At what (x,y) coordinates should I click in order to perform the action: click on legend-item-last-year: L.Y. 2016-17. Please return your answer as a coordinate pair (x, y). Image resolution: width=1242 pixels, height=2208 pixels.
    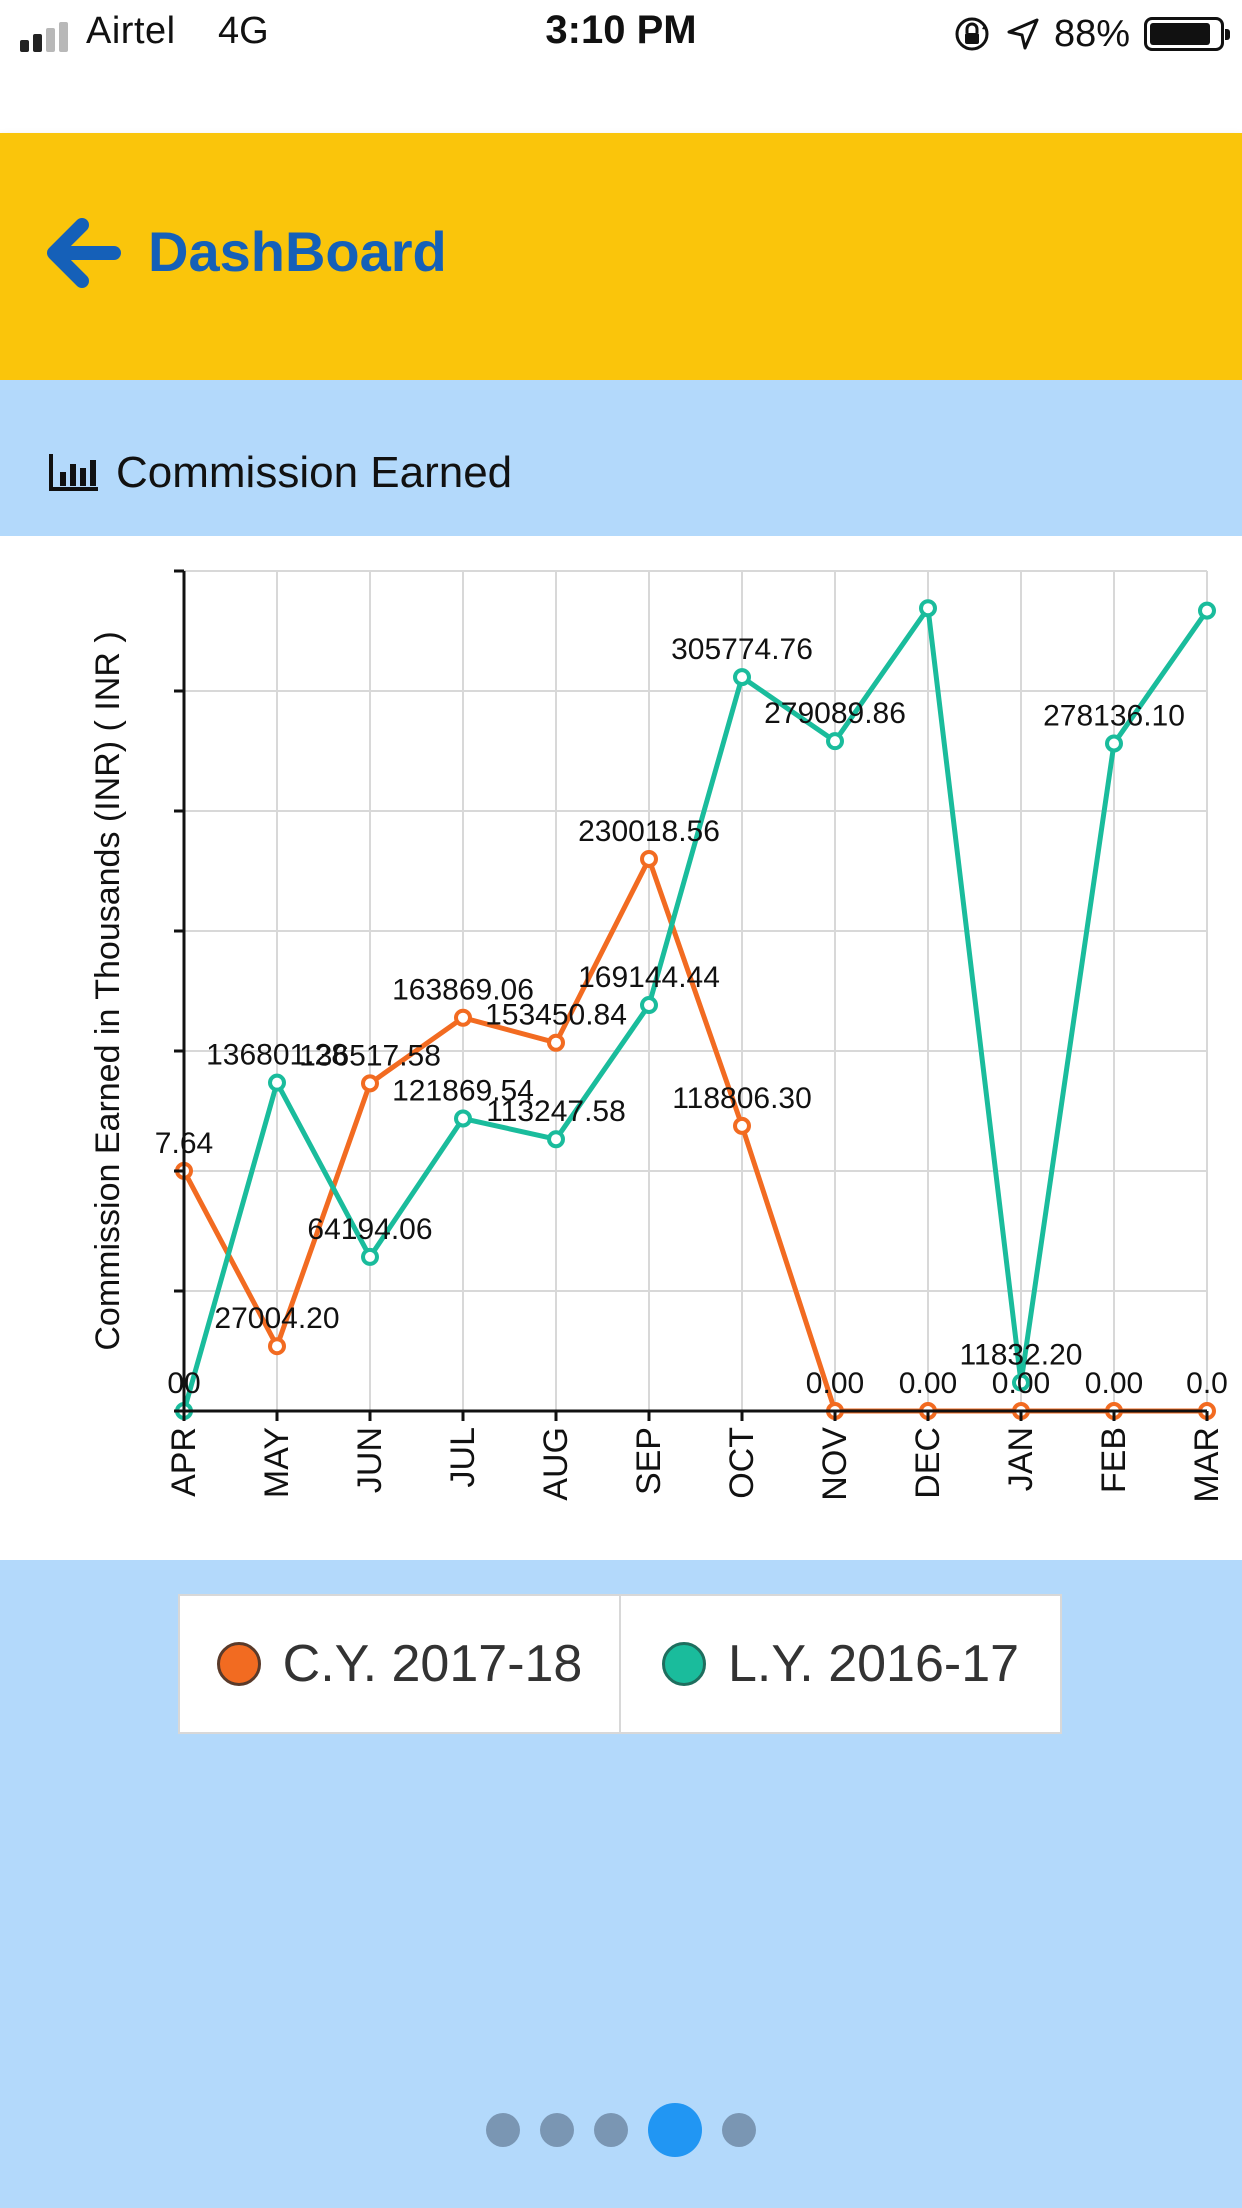
    Looking at the image, I should click on (839, 1664).